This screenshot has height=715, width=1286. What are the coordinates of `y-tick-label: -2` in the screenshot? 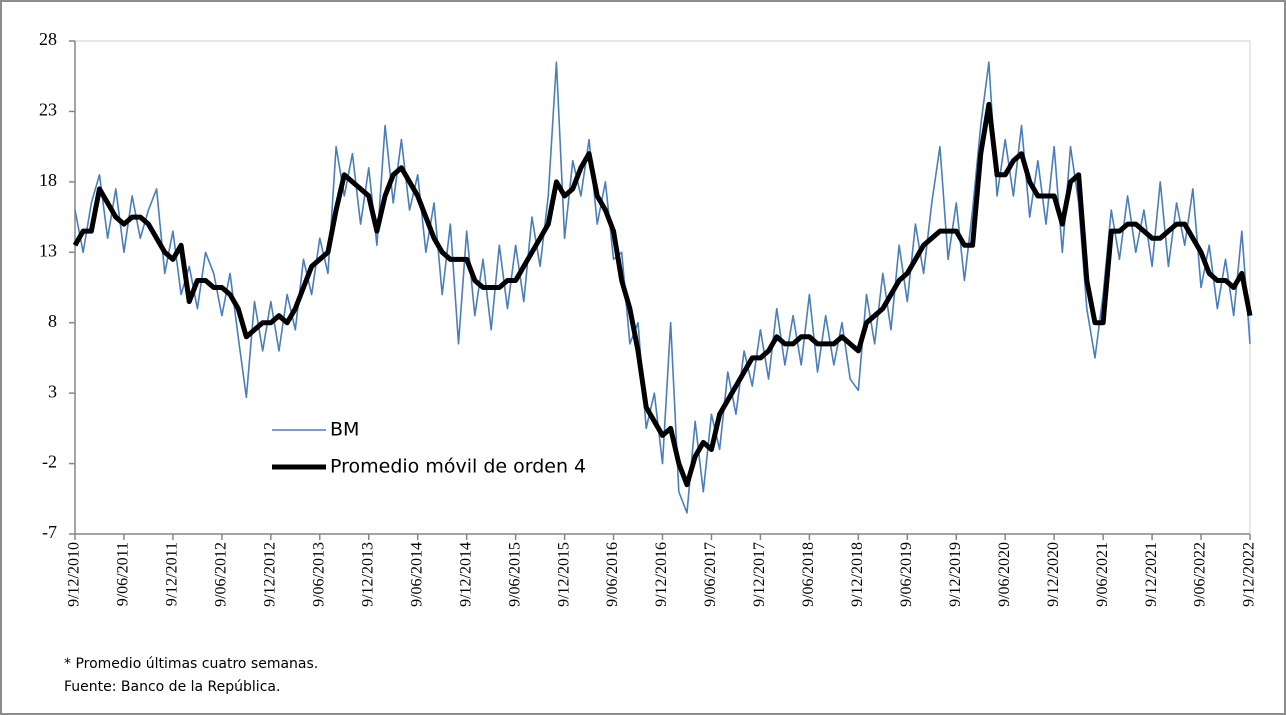 It's located at (49, 462).